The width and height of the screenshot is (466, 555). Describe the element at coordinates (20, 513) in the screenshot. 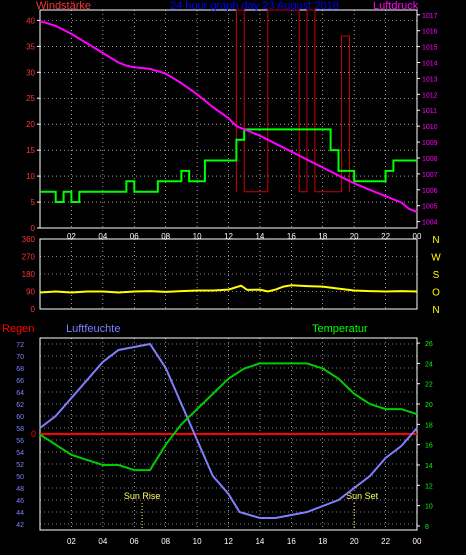

I see `humidity-tick-label: 44` at that location.